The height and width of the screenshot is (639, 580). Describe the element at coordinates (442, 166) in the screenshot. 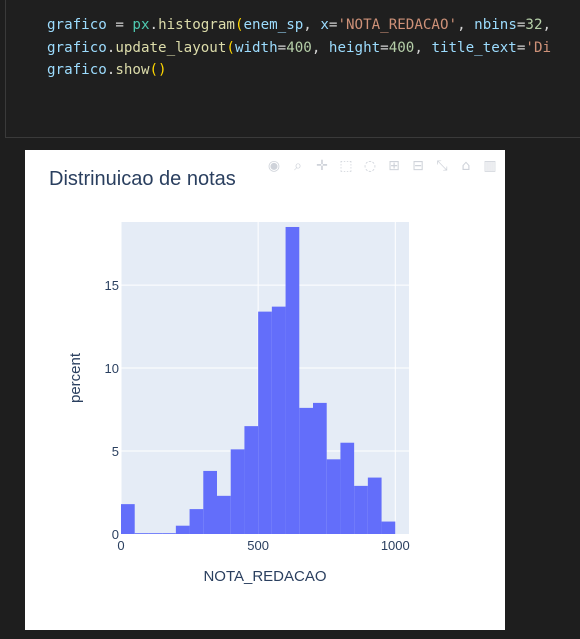

I see `autoscale-icon: ⤡` at that location.